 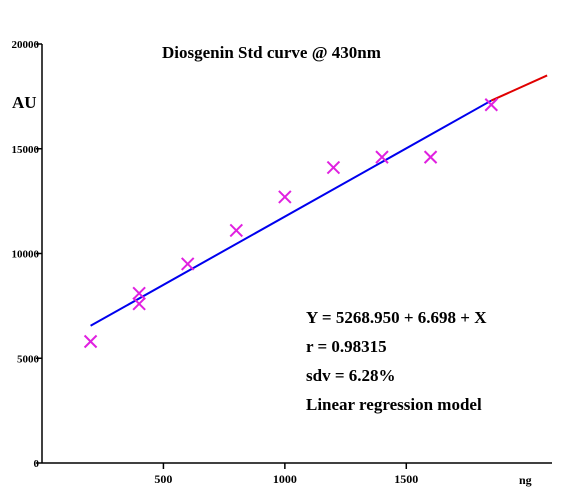 What do you see at coordinates (394, 404) in the screenshot?
I see `annotation-model: Linear regression model` at bounding box center [394, 404].